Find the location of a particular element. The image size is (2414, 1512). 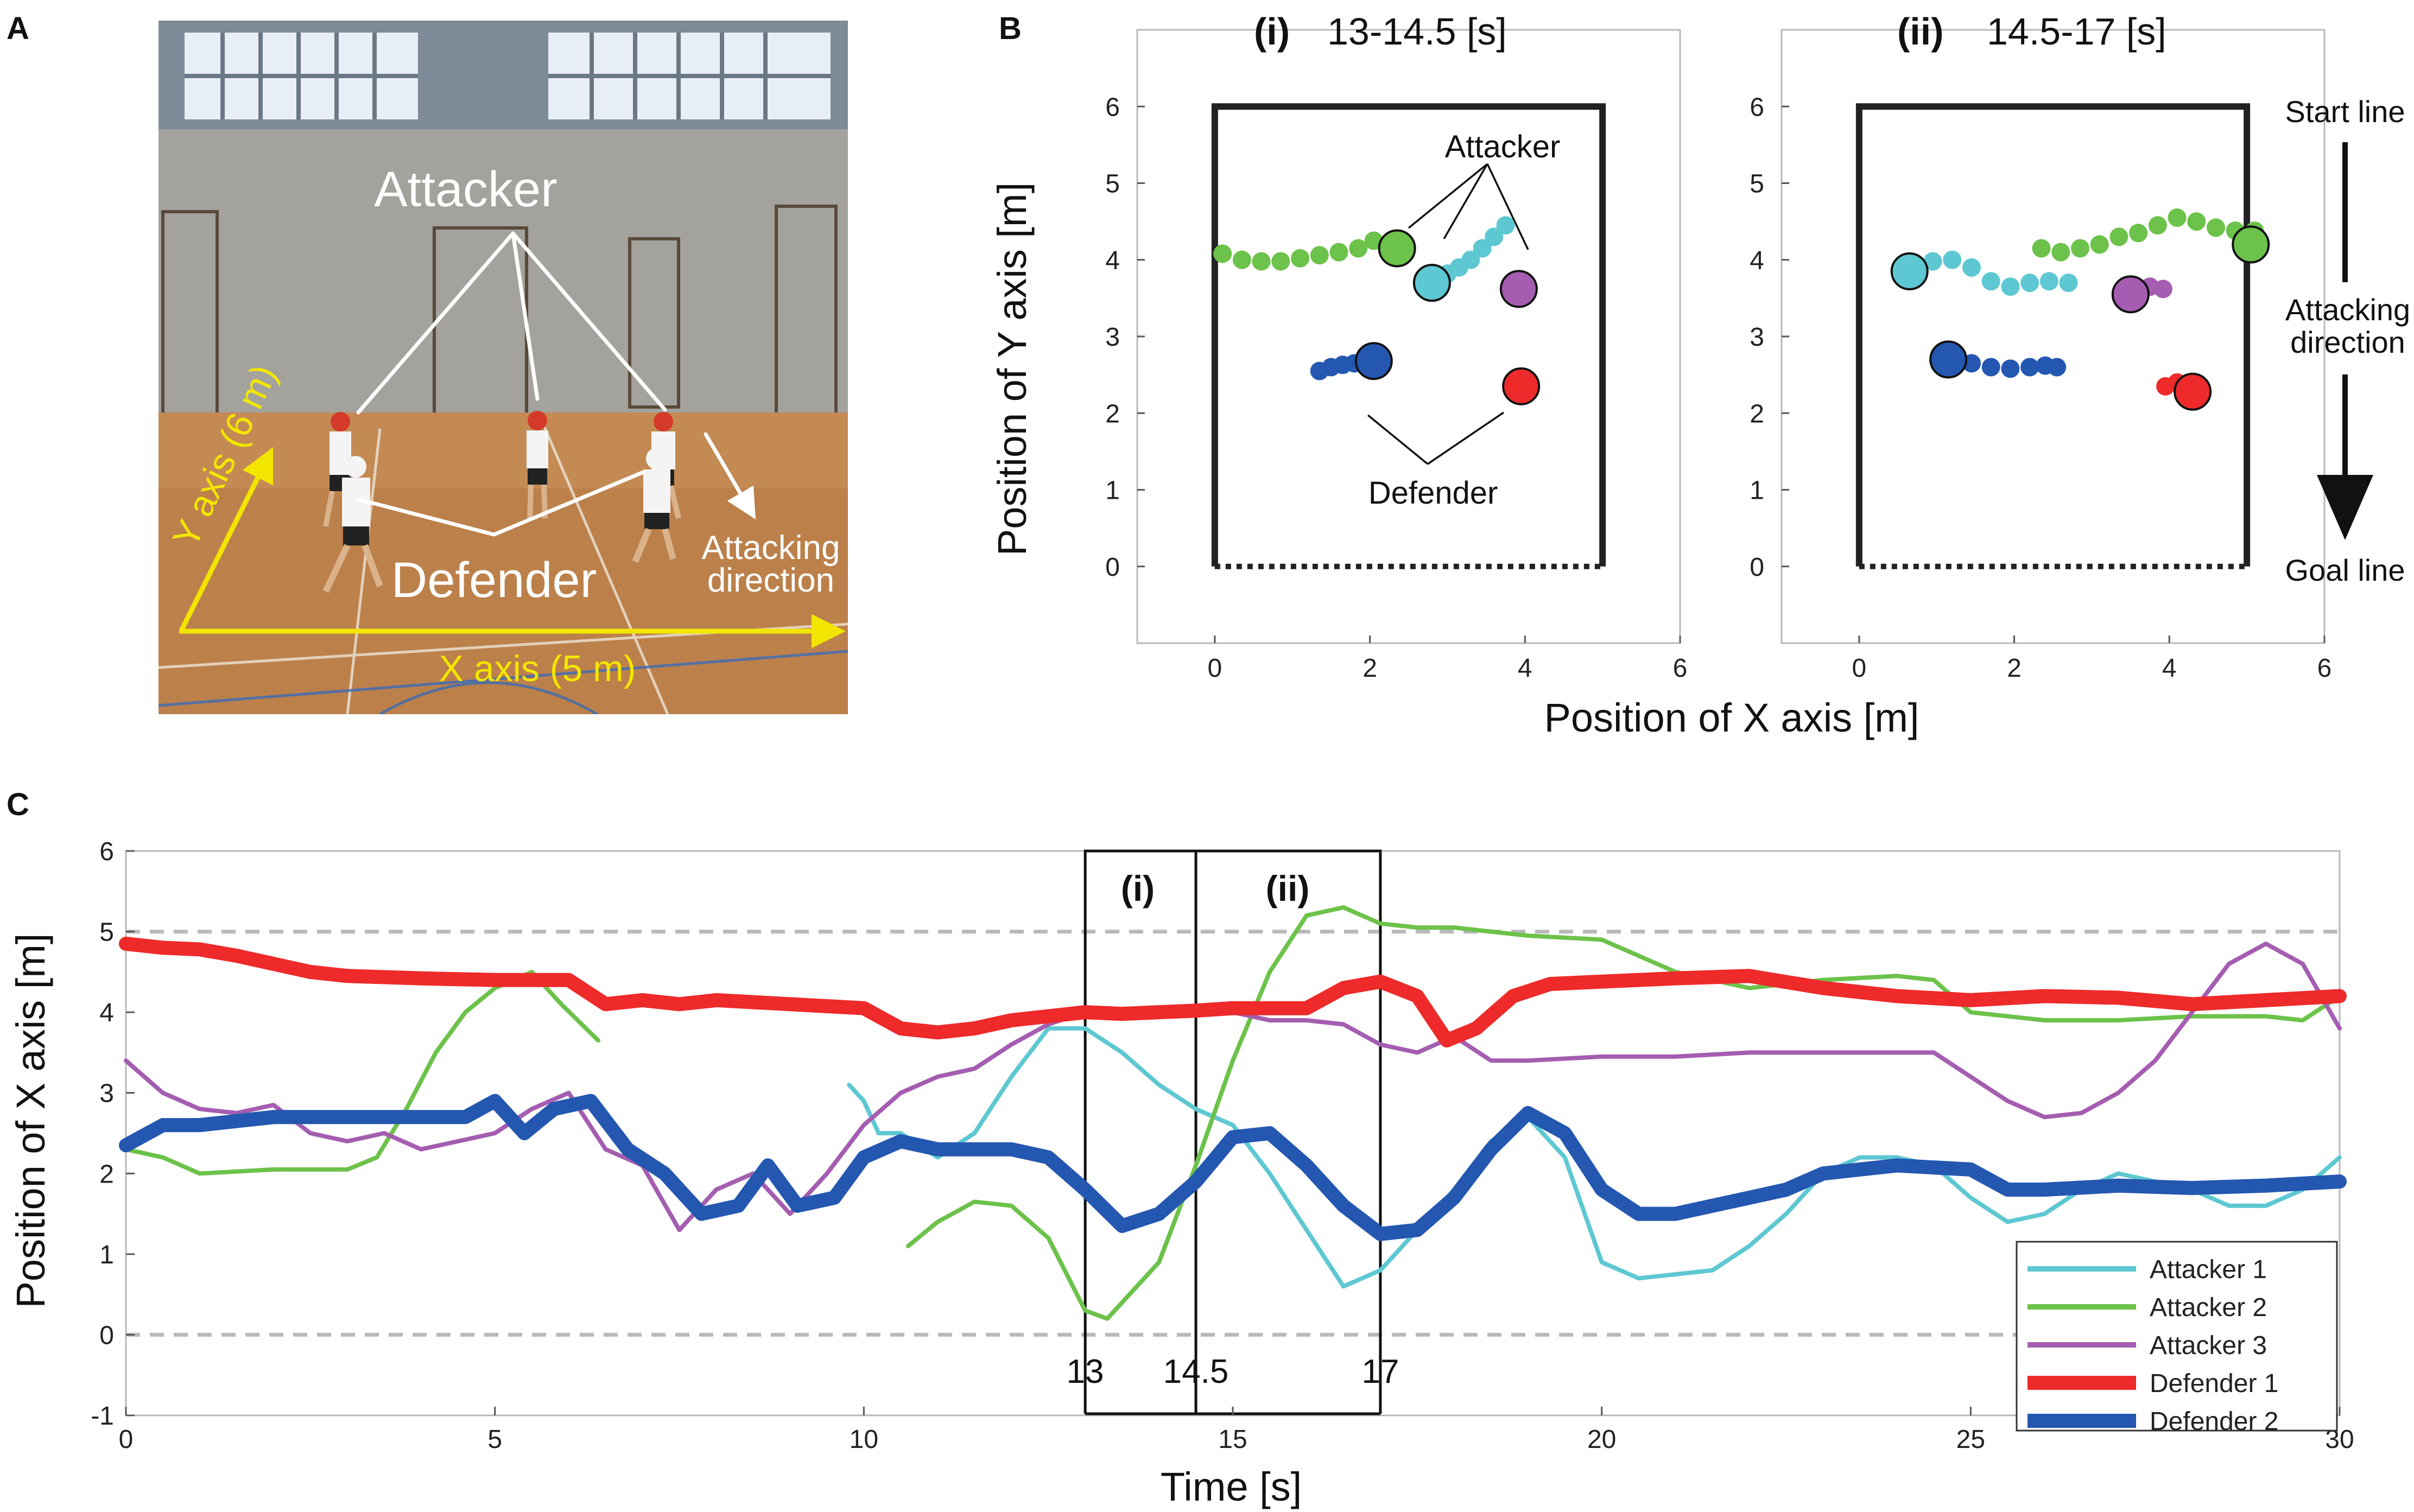

c-xlabel: Time [s] is located at coordinates (1231, 1486).